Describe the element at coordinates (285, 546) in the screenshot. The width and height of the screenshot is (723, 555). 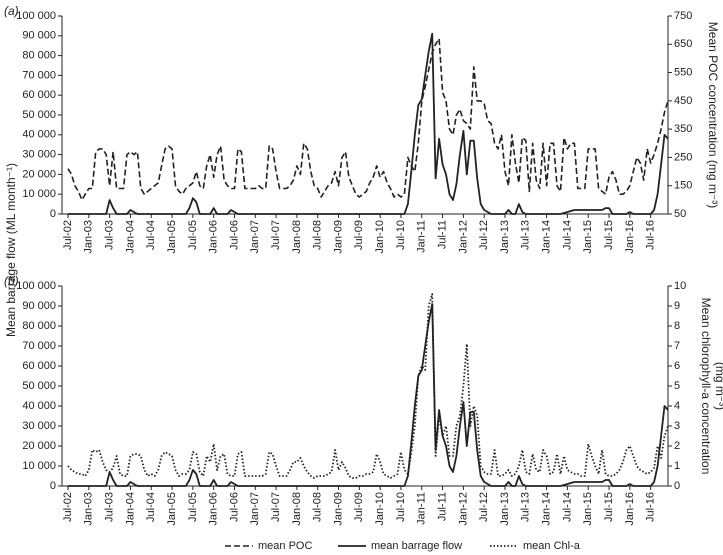
I see `legend-label: mean POC` at that location.